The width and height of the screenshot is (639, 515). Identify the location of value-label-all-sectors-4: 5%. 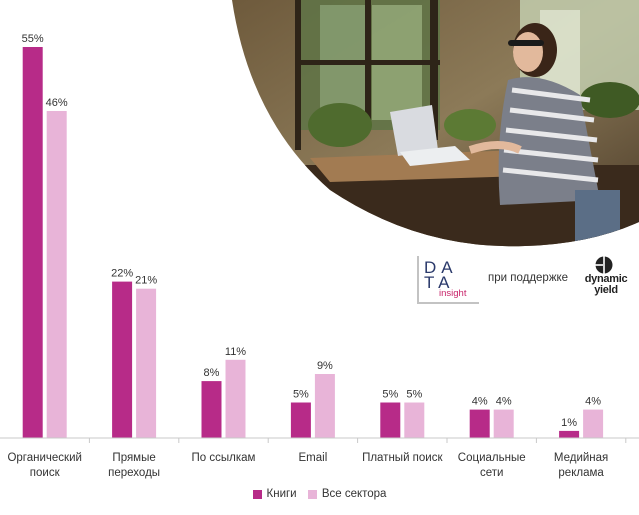
(414, 395).